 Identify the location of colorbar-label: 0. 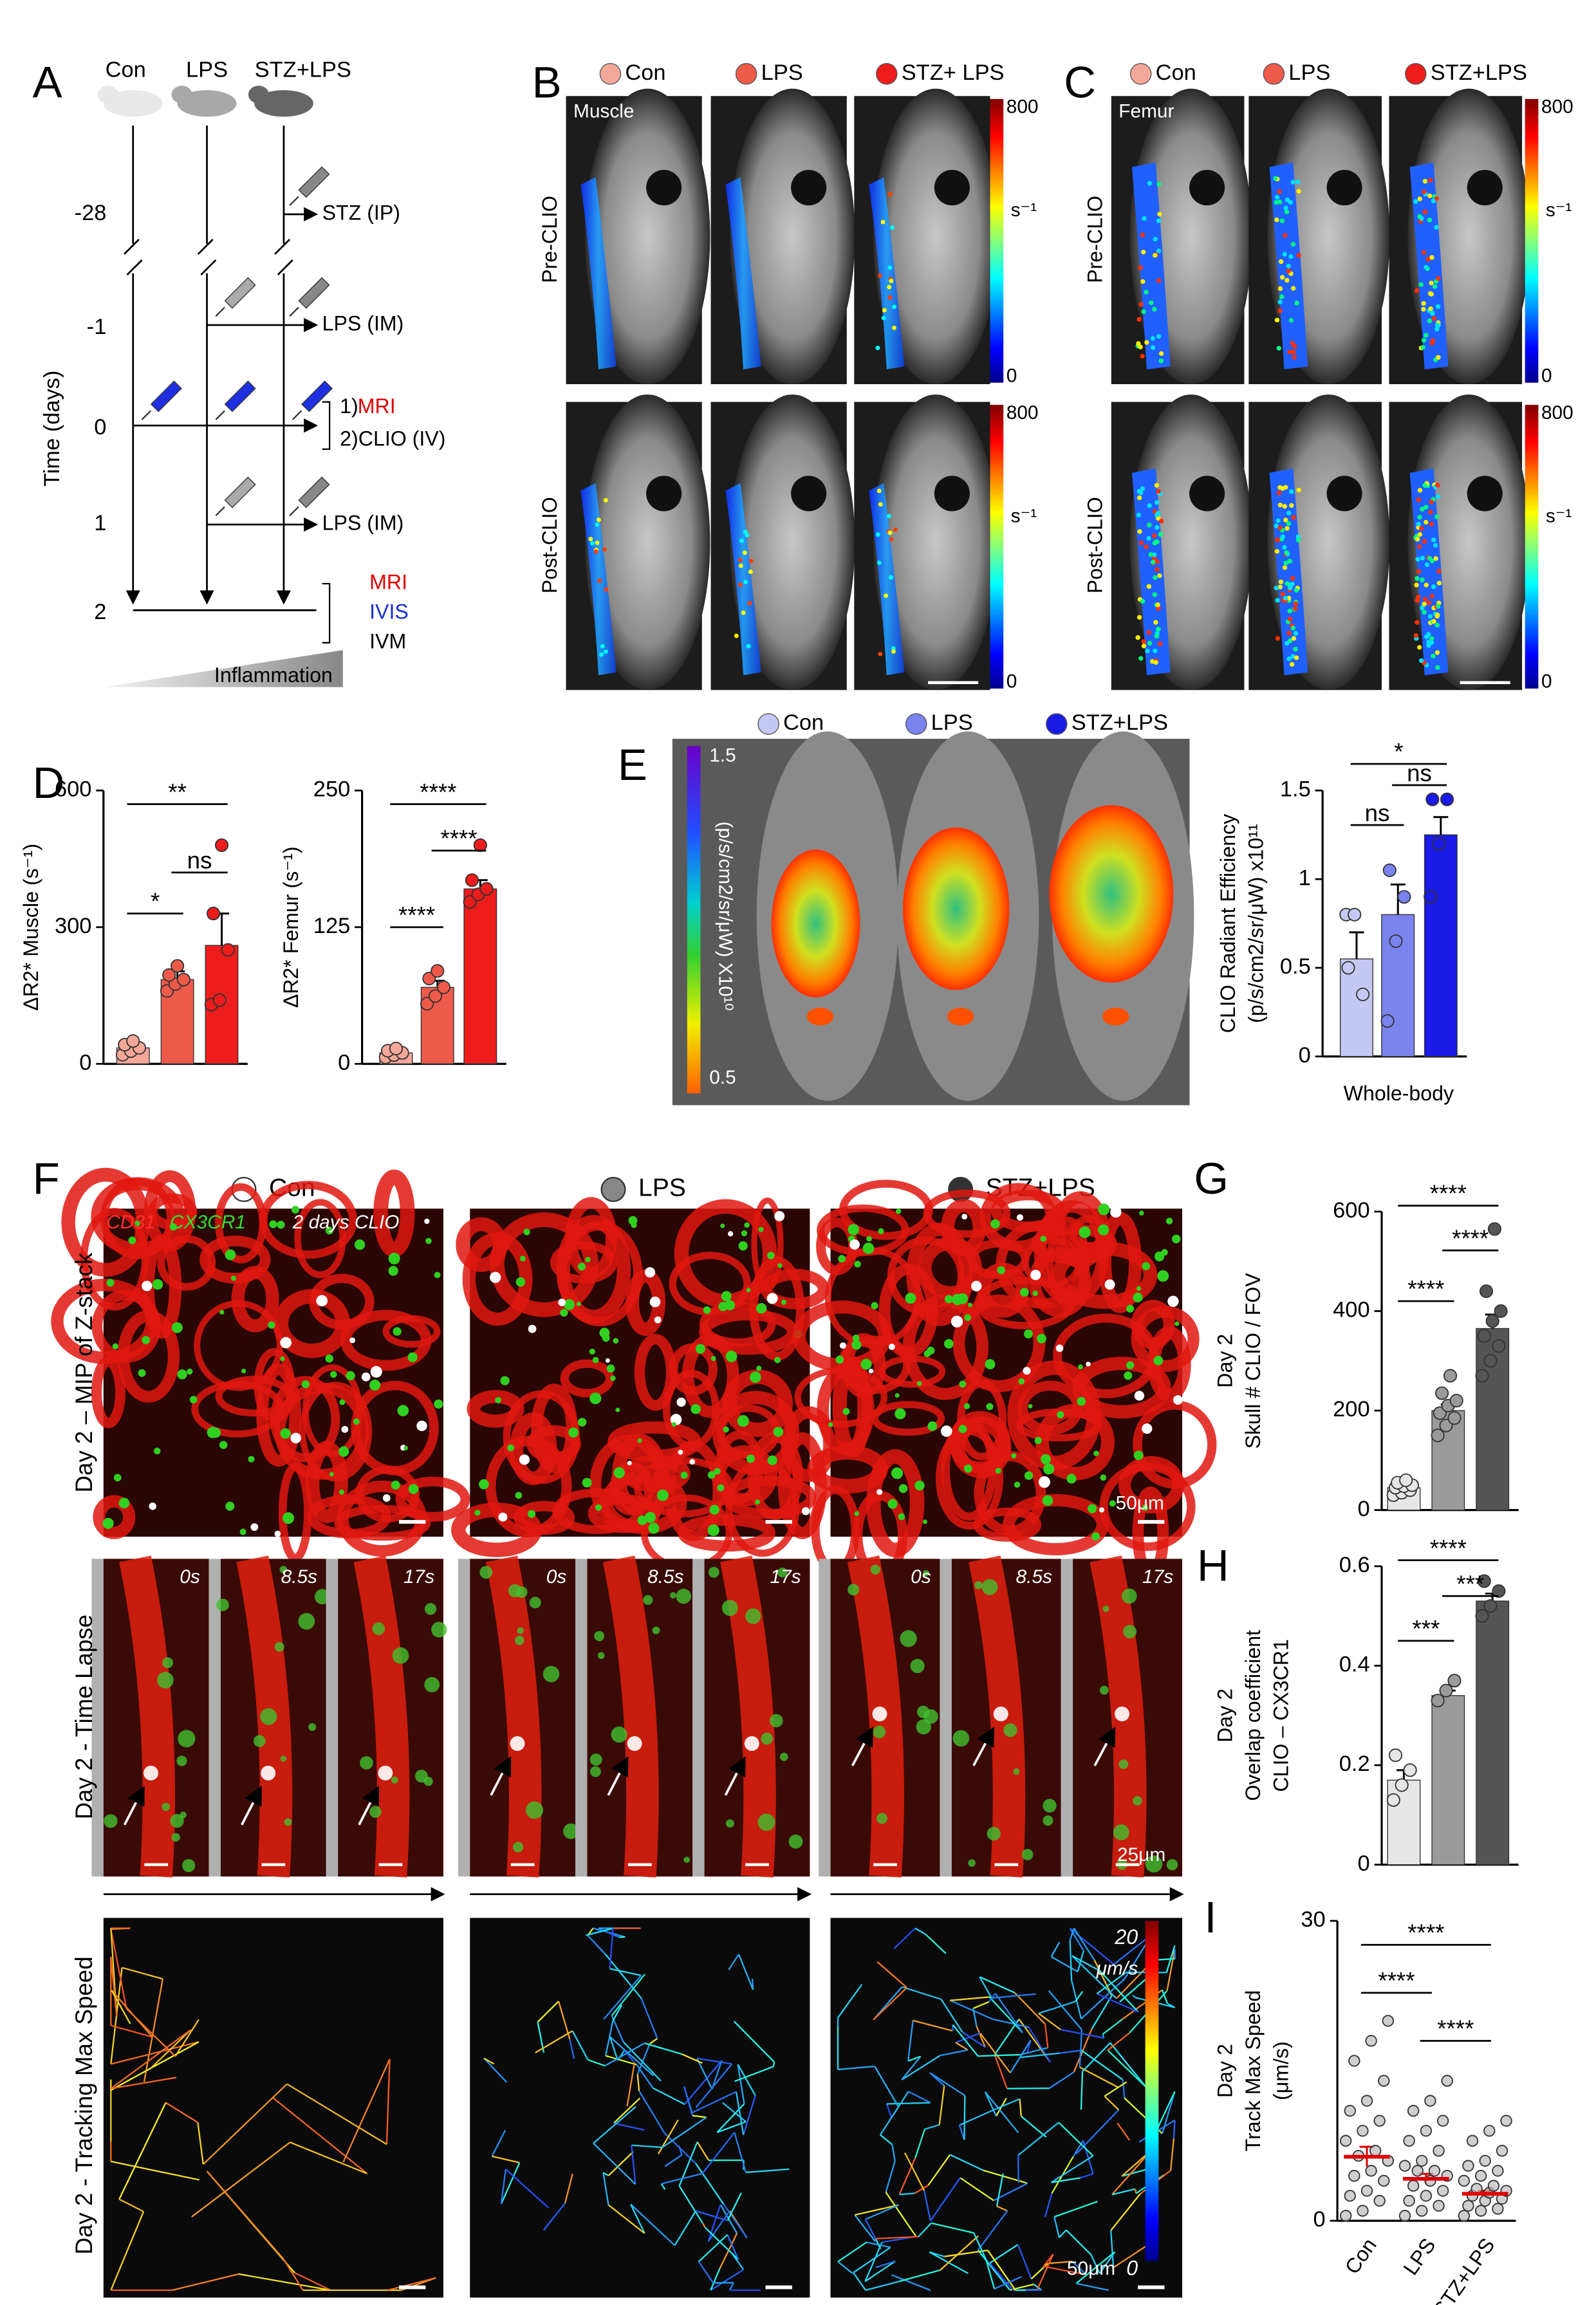
(1546, 375).